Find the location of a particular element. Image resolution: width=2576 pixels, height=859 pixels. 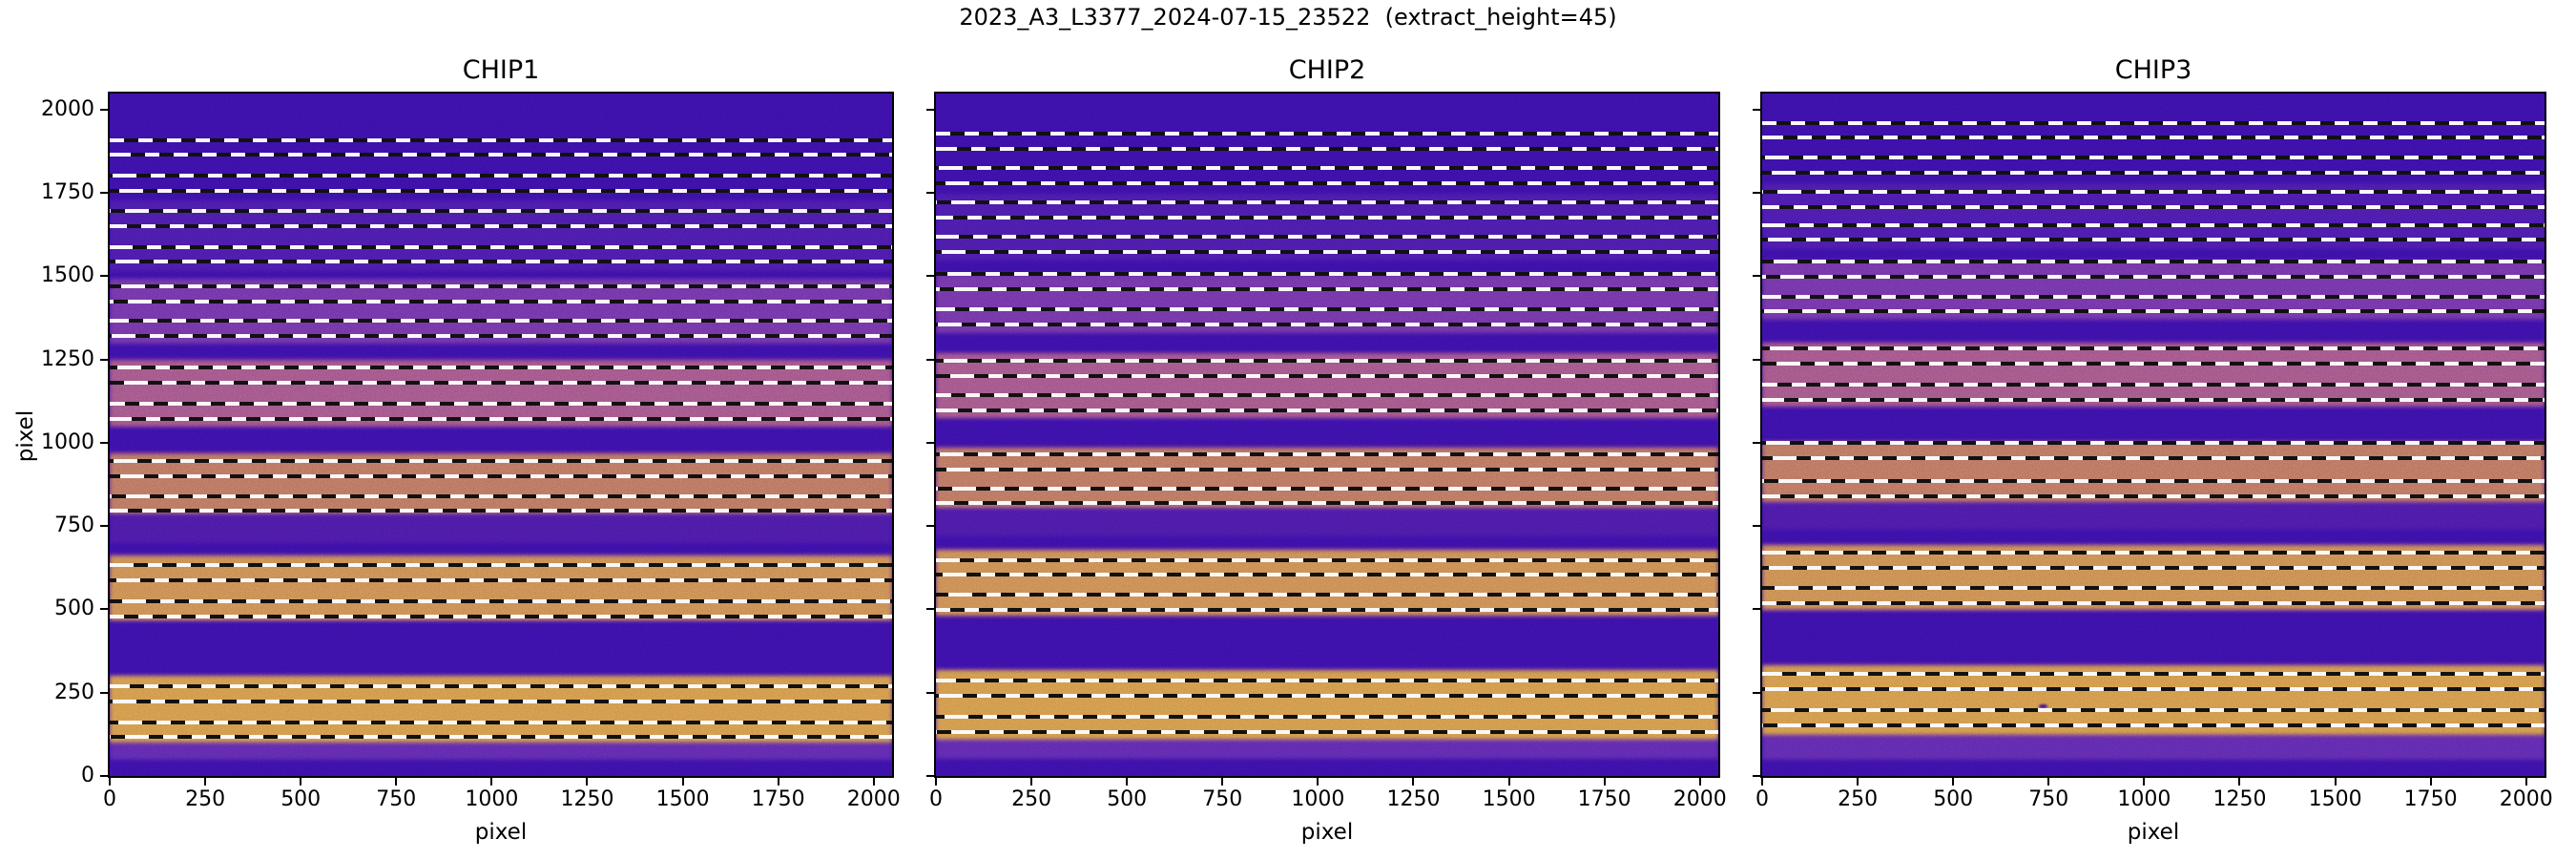

y-tick-label: 250 is located at coordinates (74, 692).